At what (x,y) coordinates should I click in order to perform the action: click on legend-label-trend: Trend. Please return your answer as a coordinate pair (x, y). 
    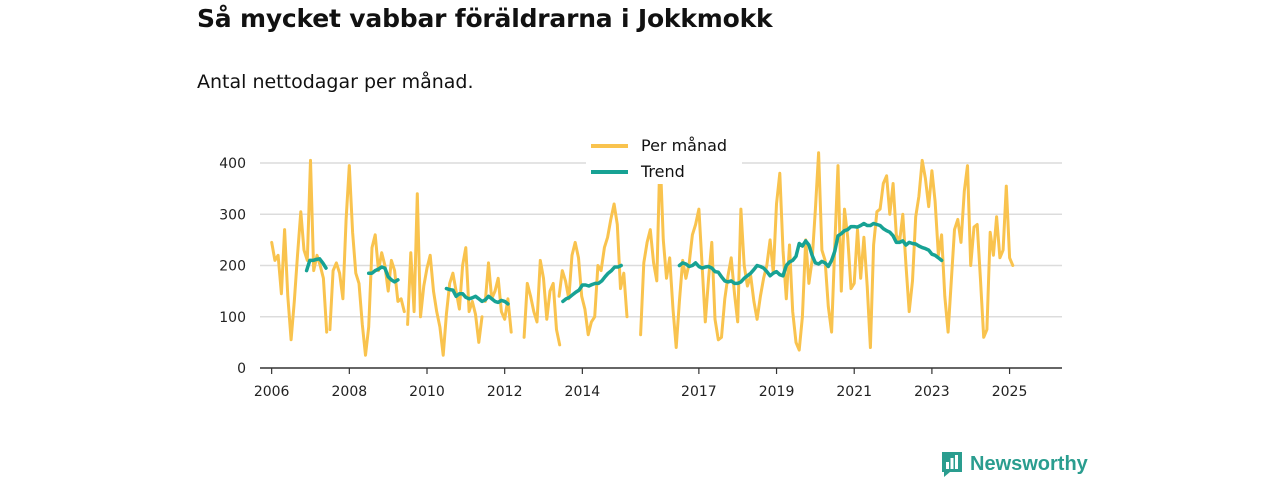
    Looking at the image, I should click on (662, 171).